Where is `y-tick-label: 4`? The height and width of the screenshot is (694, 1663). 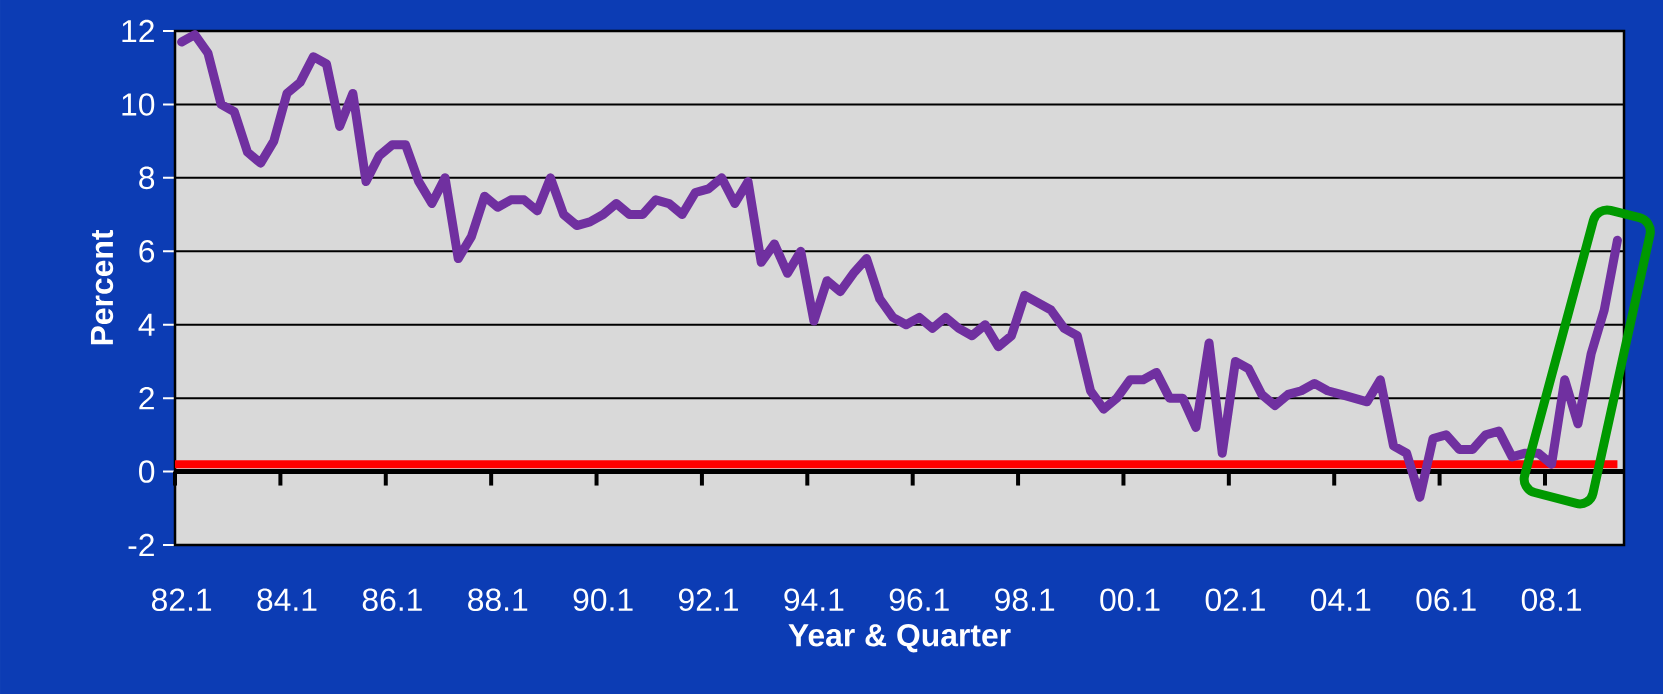 y-tick-label: 4 is located at coordinates (146, 324).